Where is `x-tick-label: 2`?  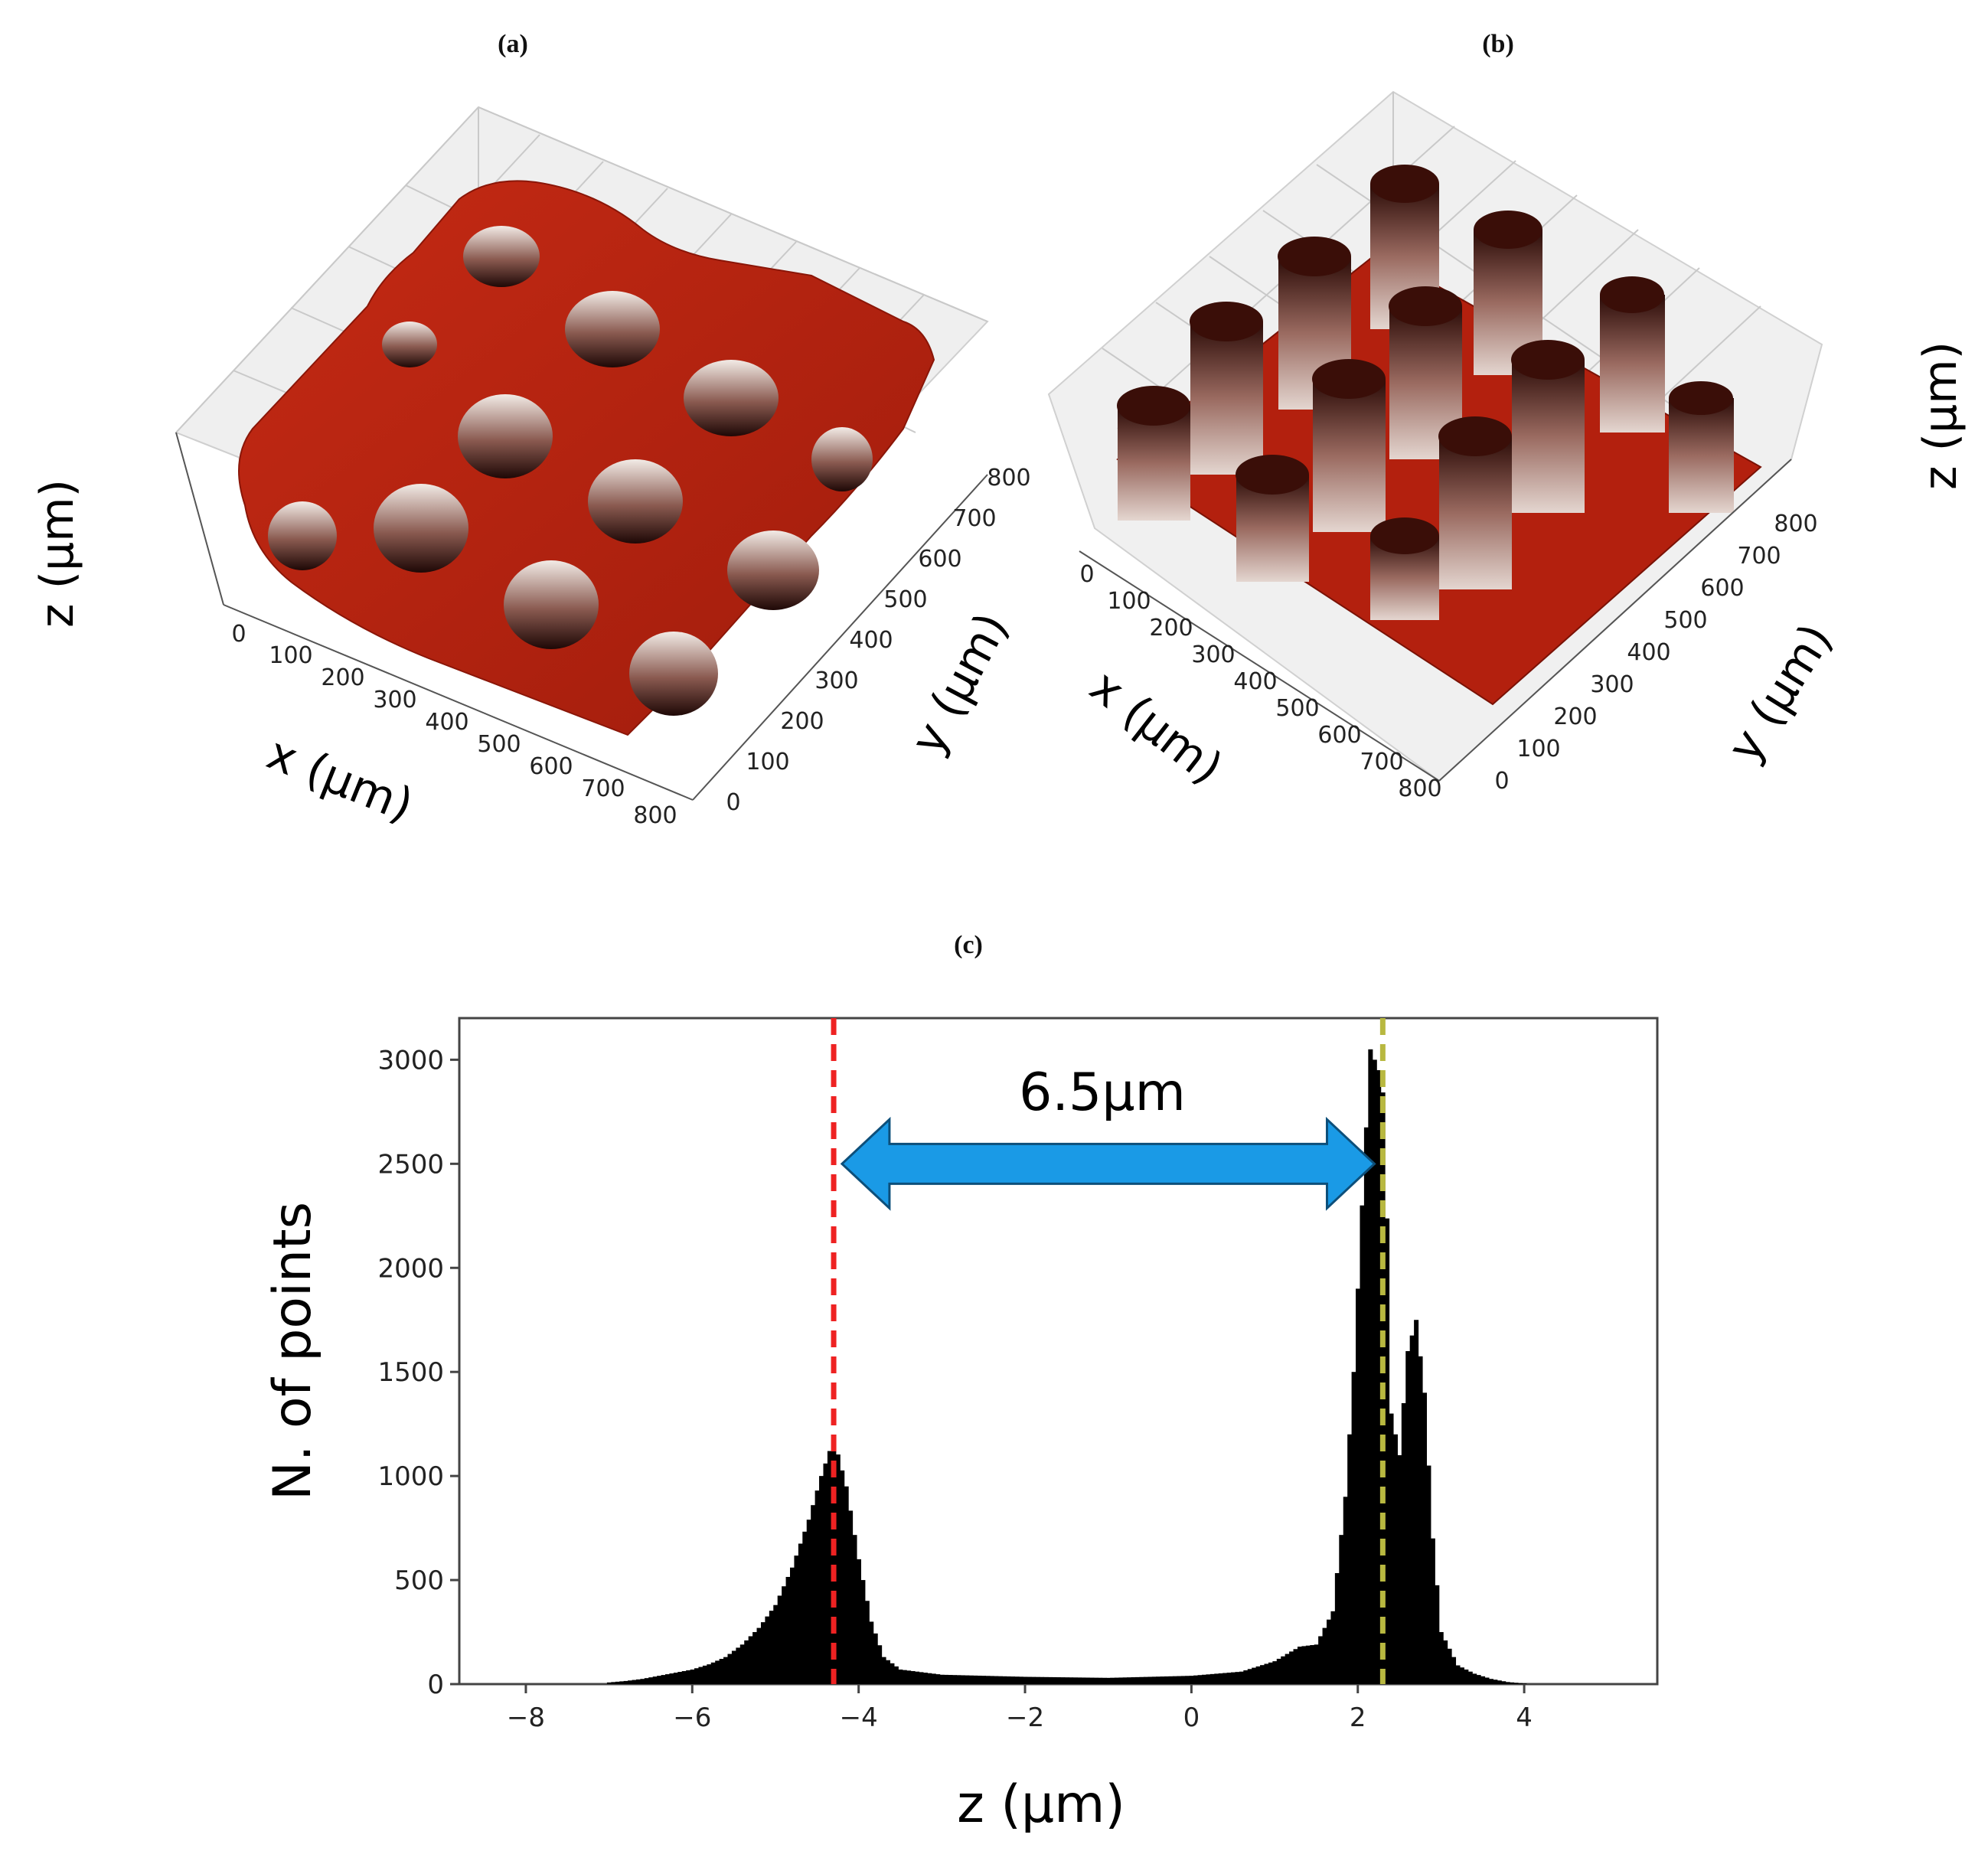 x-tick-label: 2 is located at coordinates (1358, 1717).